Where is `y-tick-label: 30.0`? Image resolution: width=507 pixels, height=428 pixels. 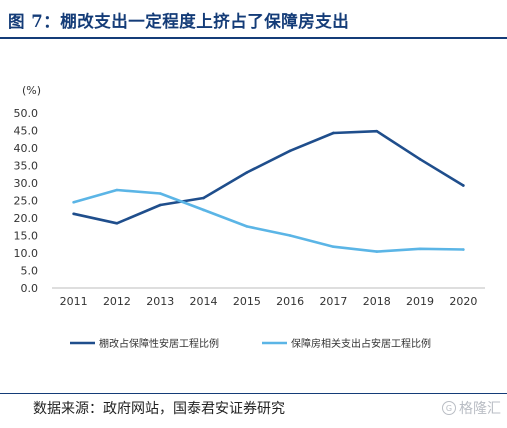 y-tick-label: 30.0 is located at coordinates (26, 183).